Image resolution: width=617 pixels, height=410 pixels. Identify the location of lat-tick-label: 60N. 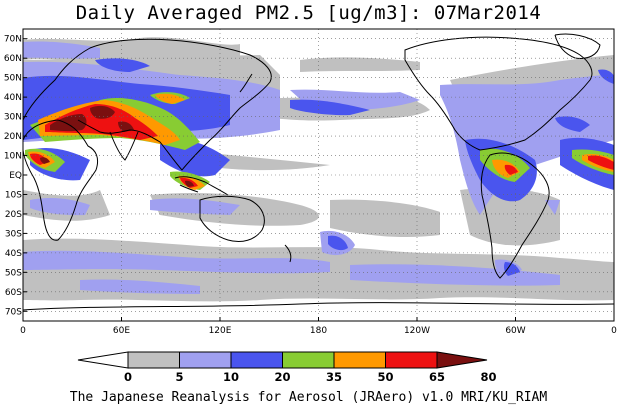
(13, 59).